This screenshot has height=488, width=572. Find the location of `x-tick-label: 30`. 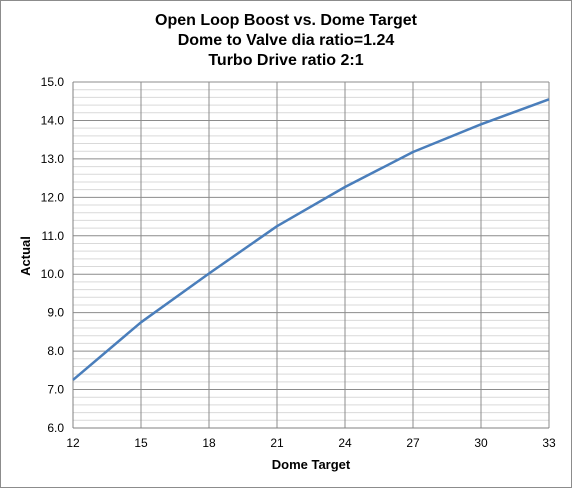

x-tick-label: 30 is located at coordinates (481, 443).